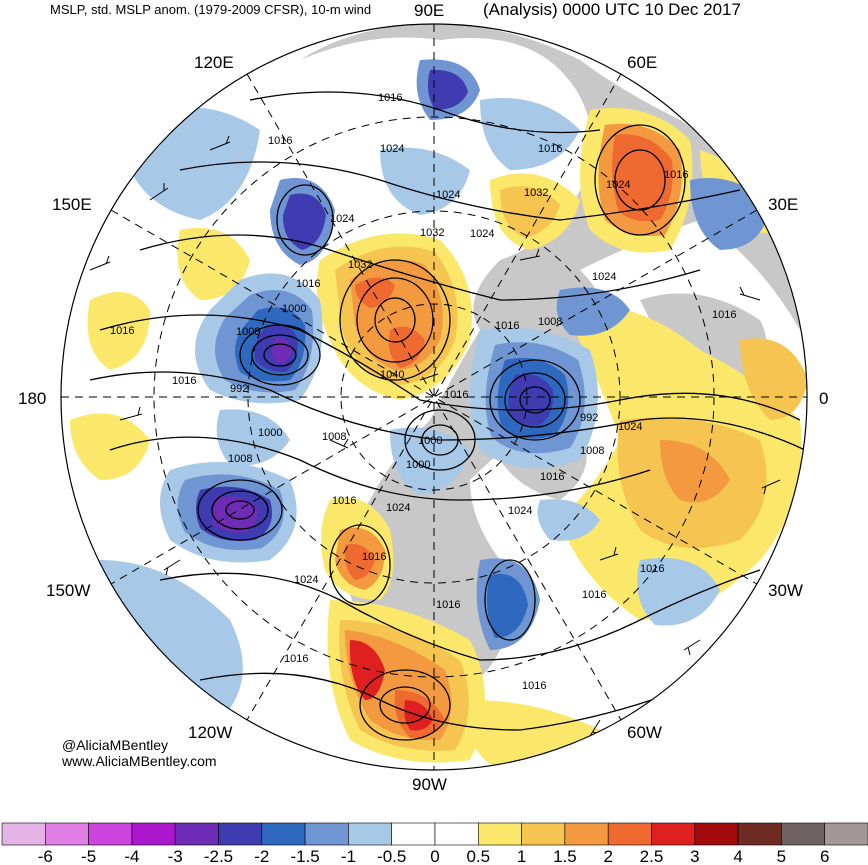  I want to click on colorbar-tick-label: 0.5, so click(478, 856).